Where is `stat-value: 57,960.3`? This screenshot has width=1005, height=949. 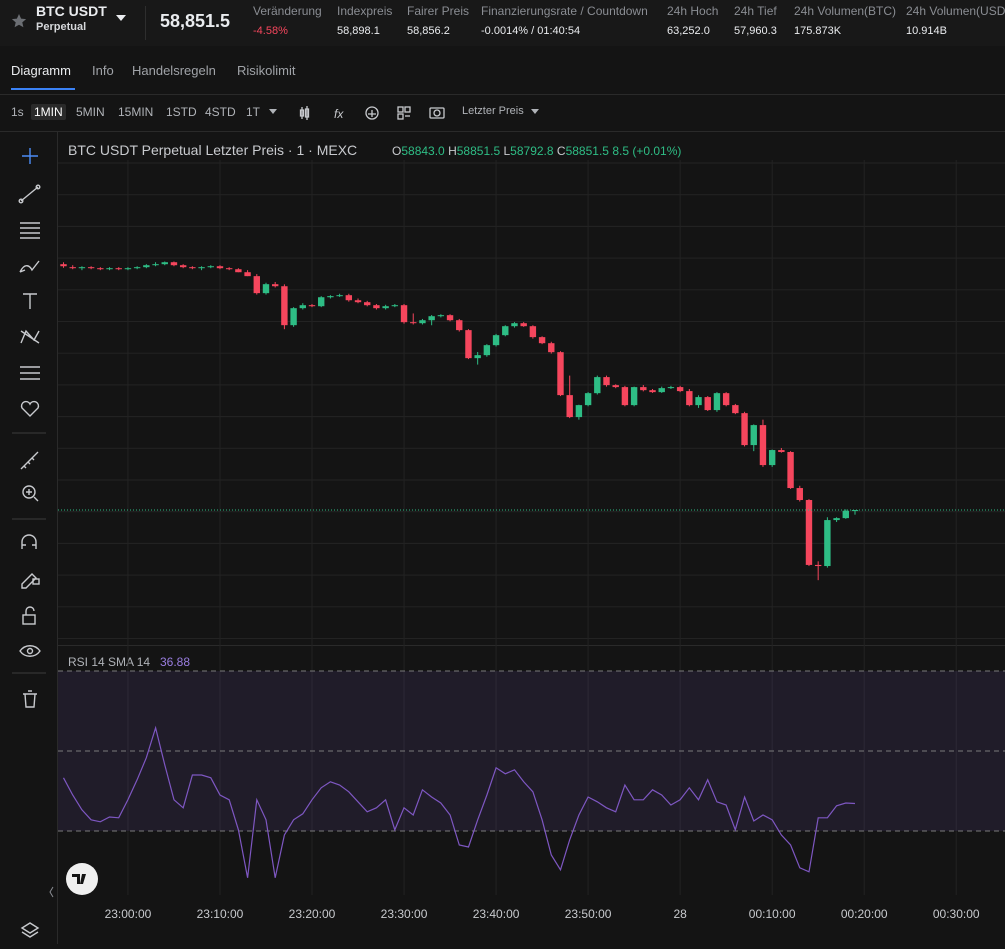 stat-value: 57,960.3 is located at coordinates (755, 31).